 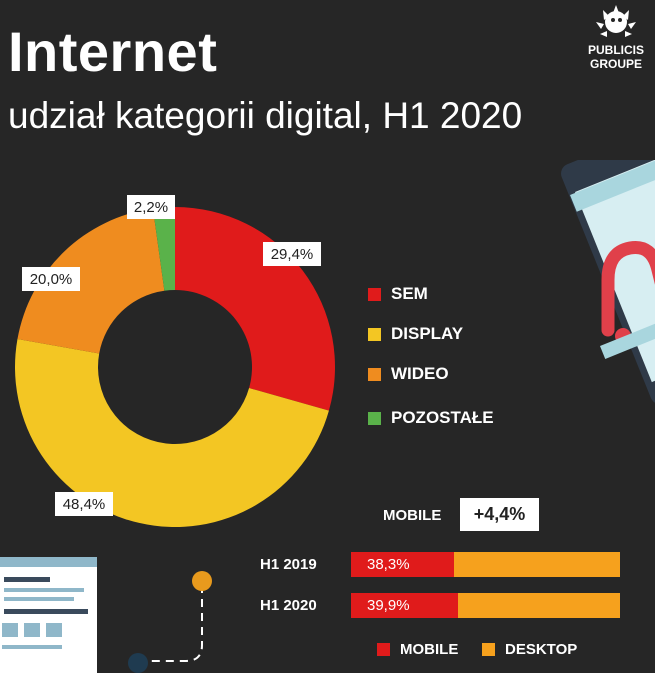 What do you see at coordinates (91, 281) in the screenshot?
I see `donut-slice-wideo` at bounding box center [91, 281].